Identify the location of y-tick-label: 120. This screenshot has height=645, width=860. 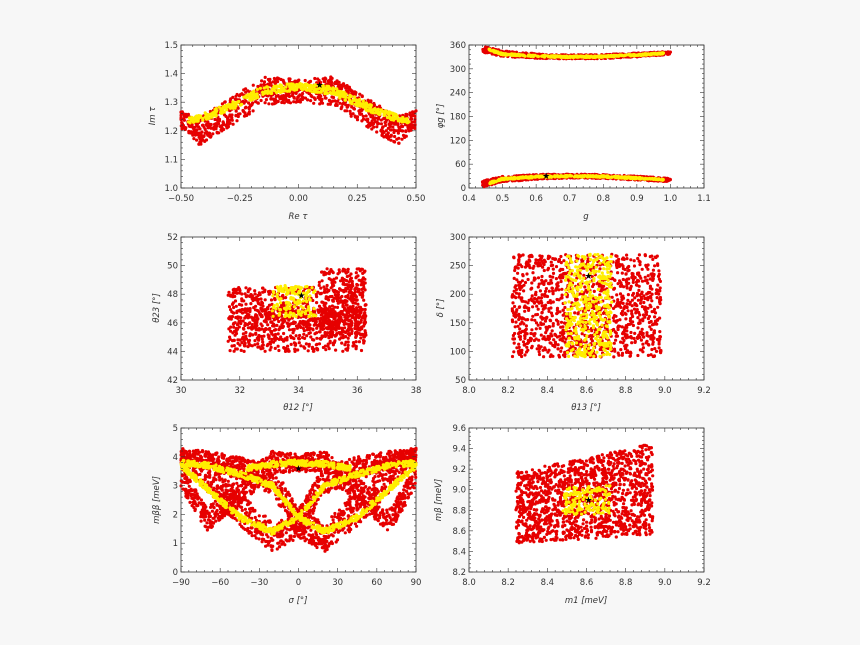
(458, 141).